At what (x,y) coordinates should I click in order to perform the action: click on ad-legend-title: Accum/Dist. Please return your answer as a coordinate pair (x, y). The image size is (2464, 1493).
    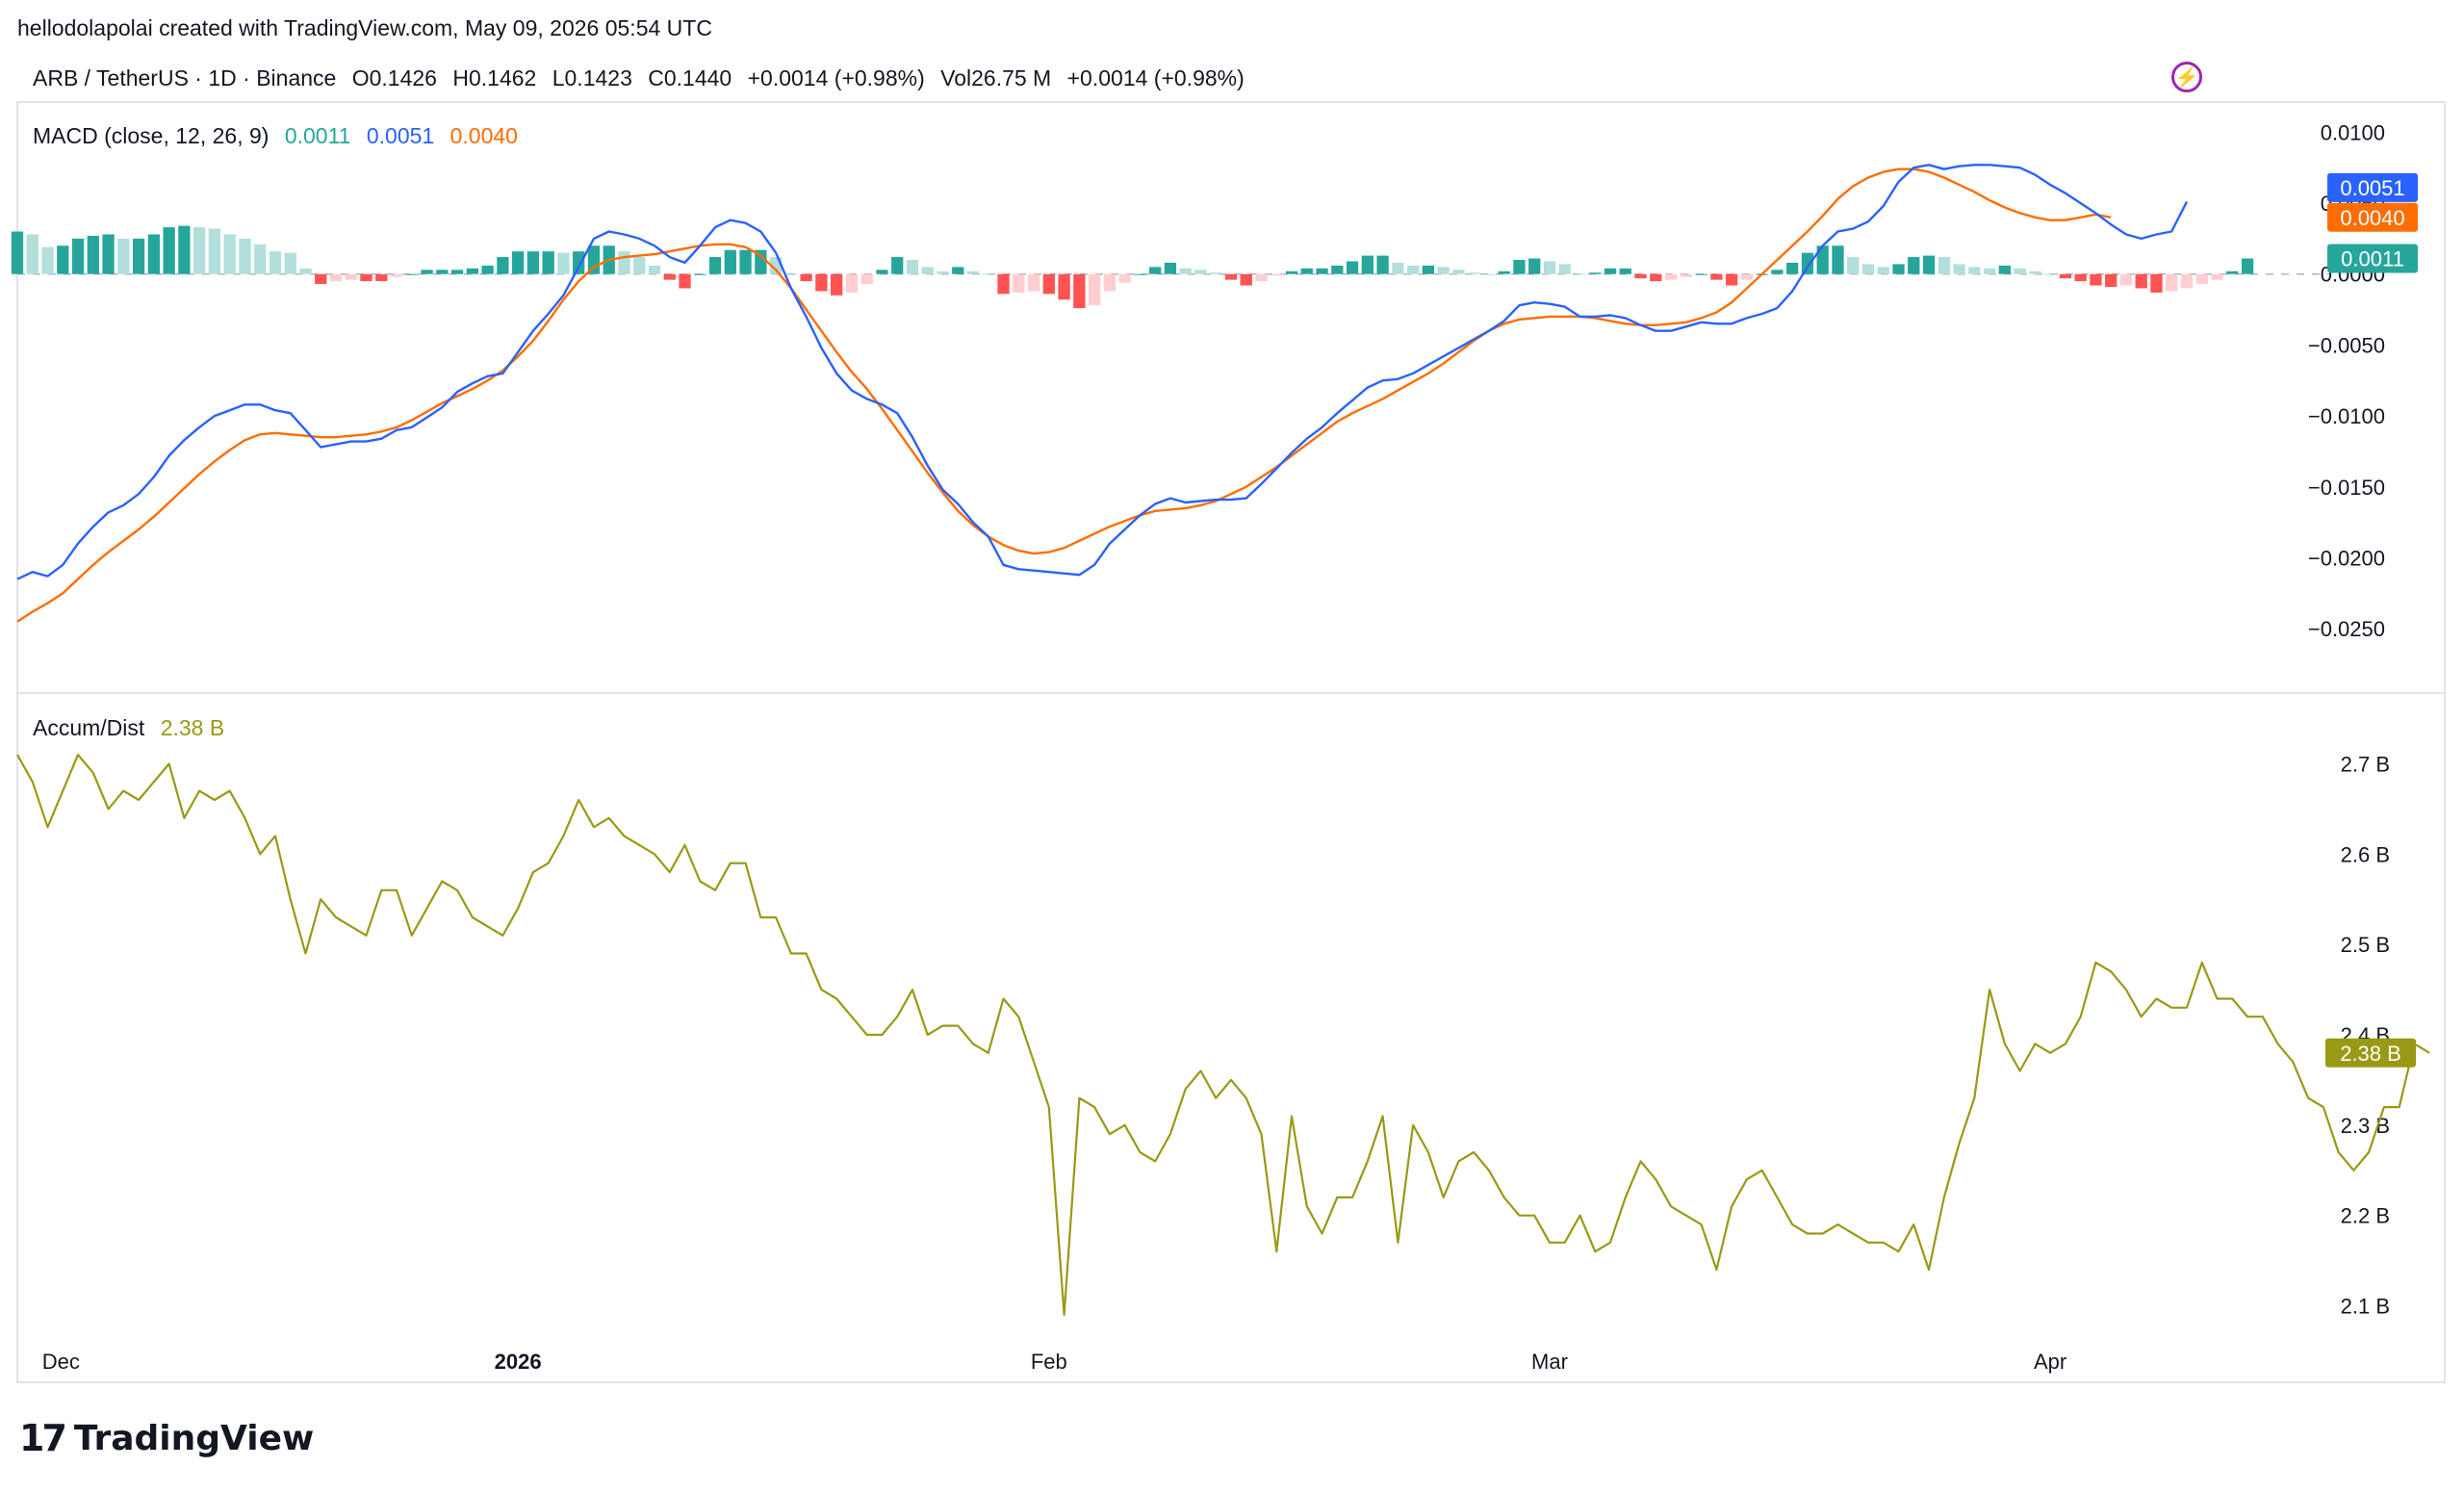
    Looking at the image, I should click on (89, 727).